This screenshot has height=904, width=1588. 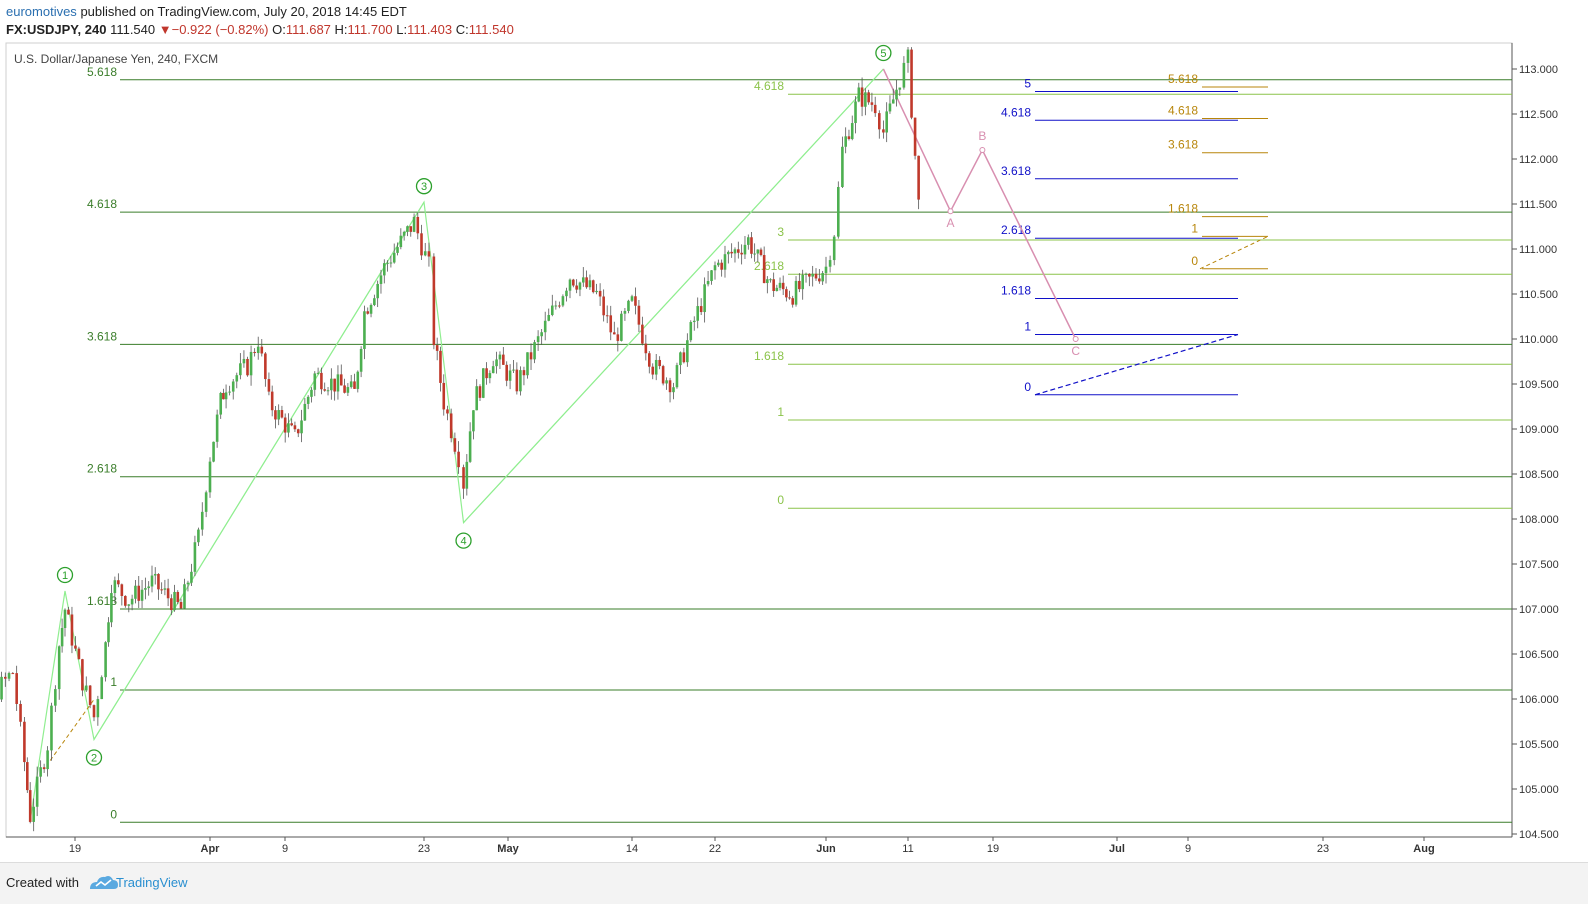 I want to click on fib-light-label: 0, so click(x=780, y=500).